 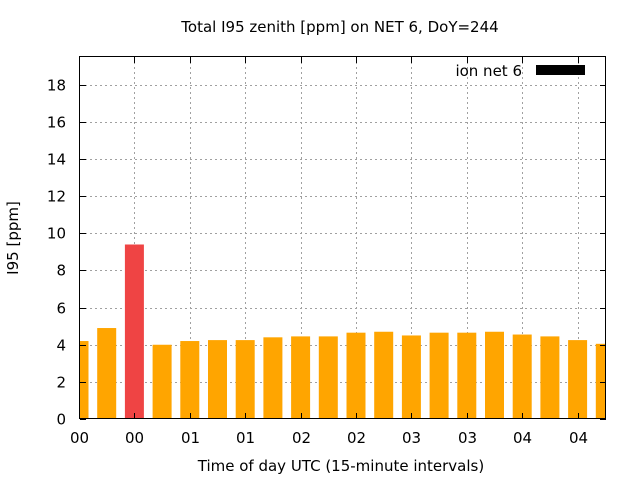 I want to click on chart-title: Total I95 zenith [ppm] on NET 6, DoY=244, so click(x=339, y=27).